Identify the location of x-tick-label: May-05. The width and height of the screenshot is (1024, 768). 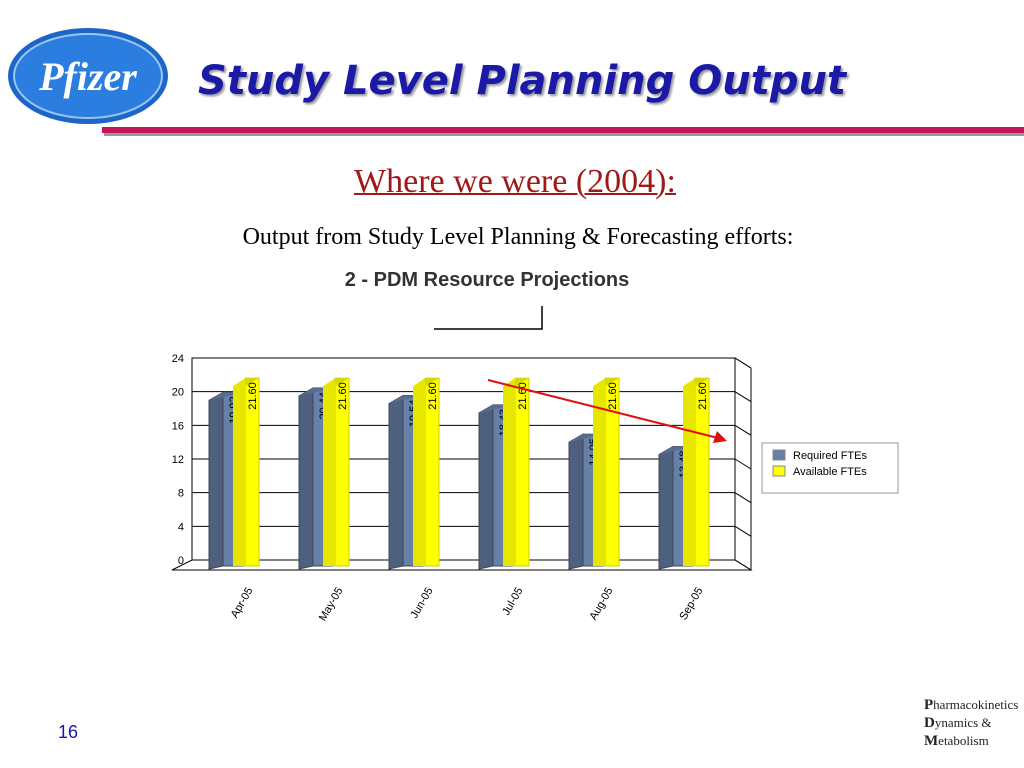
(331, 605).